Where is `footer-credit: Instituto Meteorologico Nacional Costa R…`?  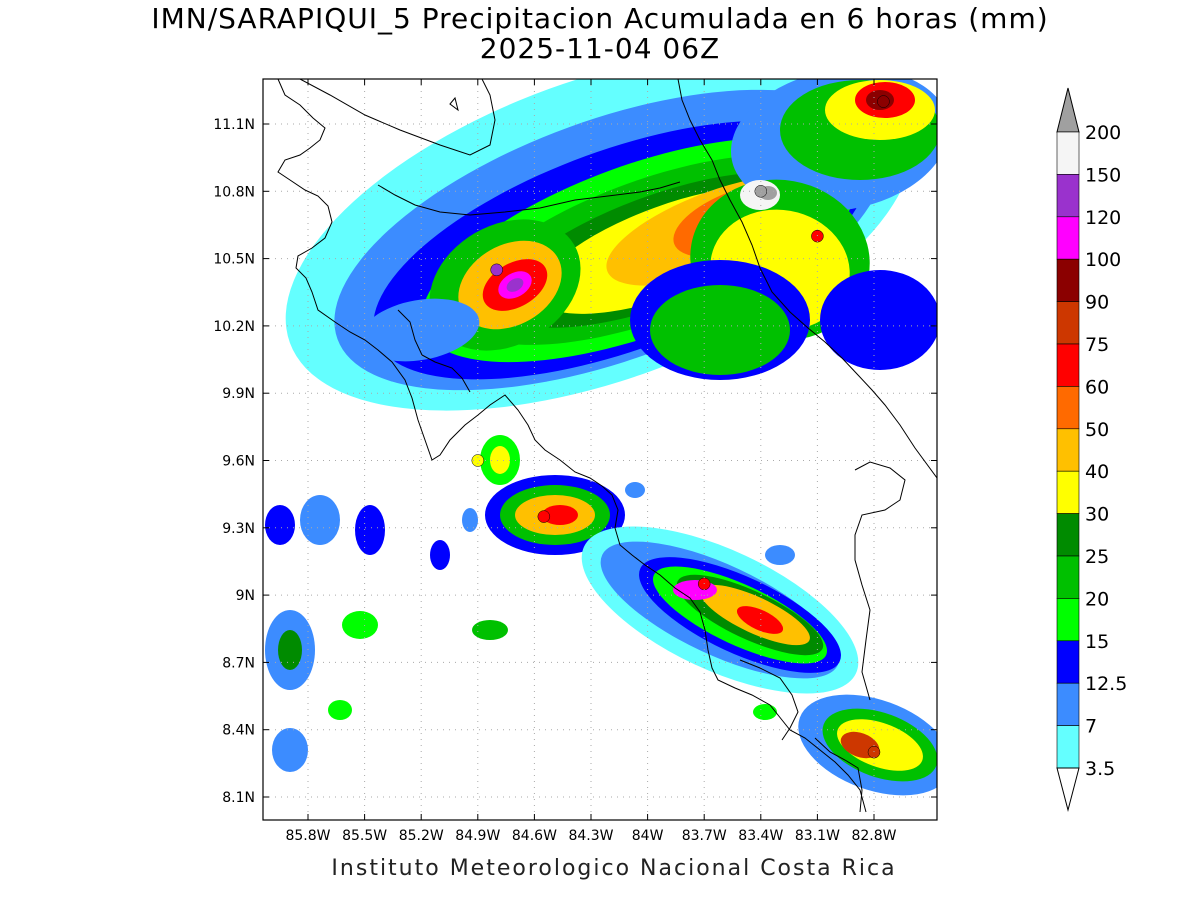 footer-credit: Instituto Meteorologico Nacional Costa R… is located at coordinates (614, 868).